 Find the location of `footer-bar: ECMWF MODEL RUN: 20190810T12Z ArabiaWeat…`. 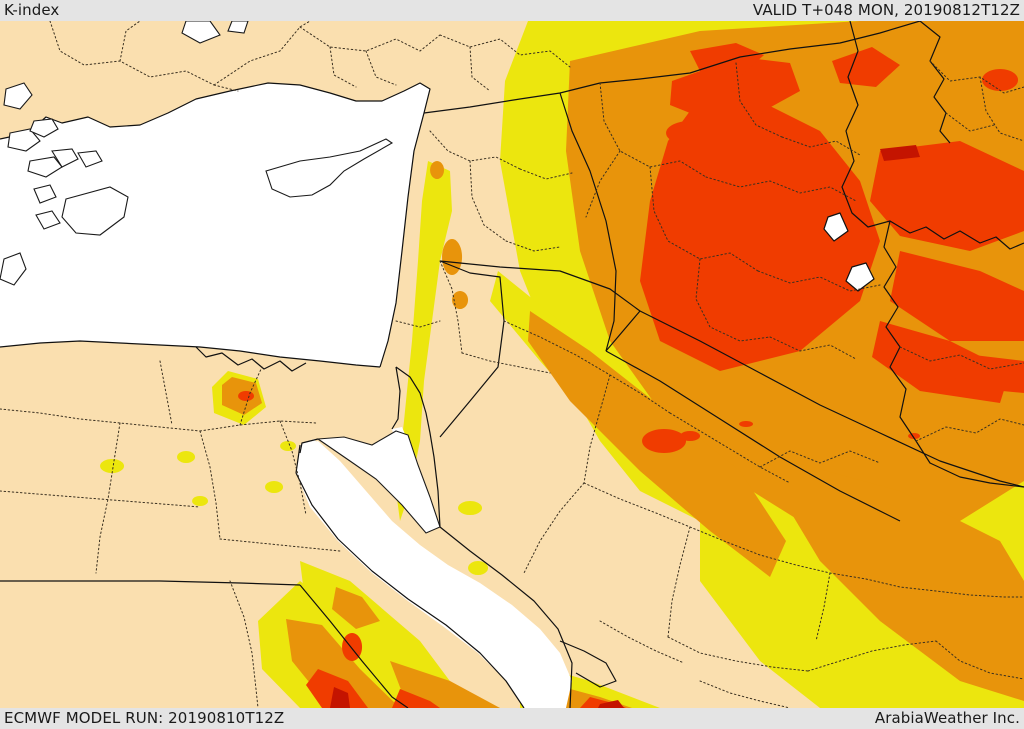

footer-bar: ECMWF MODEL RUN: 20190810T12Z ArabiaWeat… is located at coordinates (512, 718).